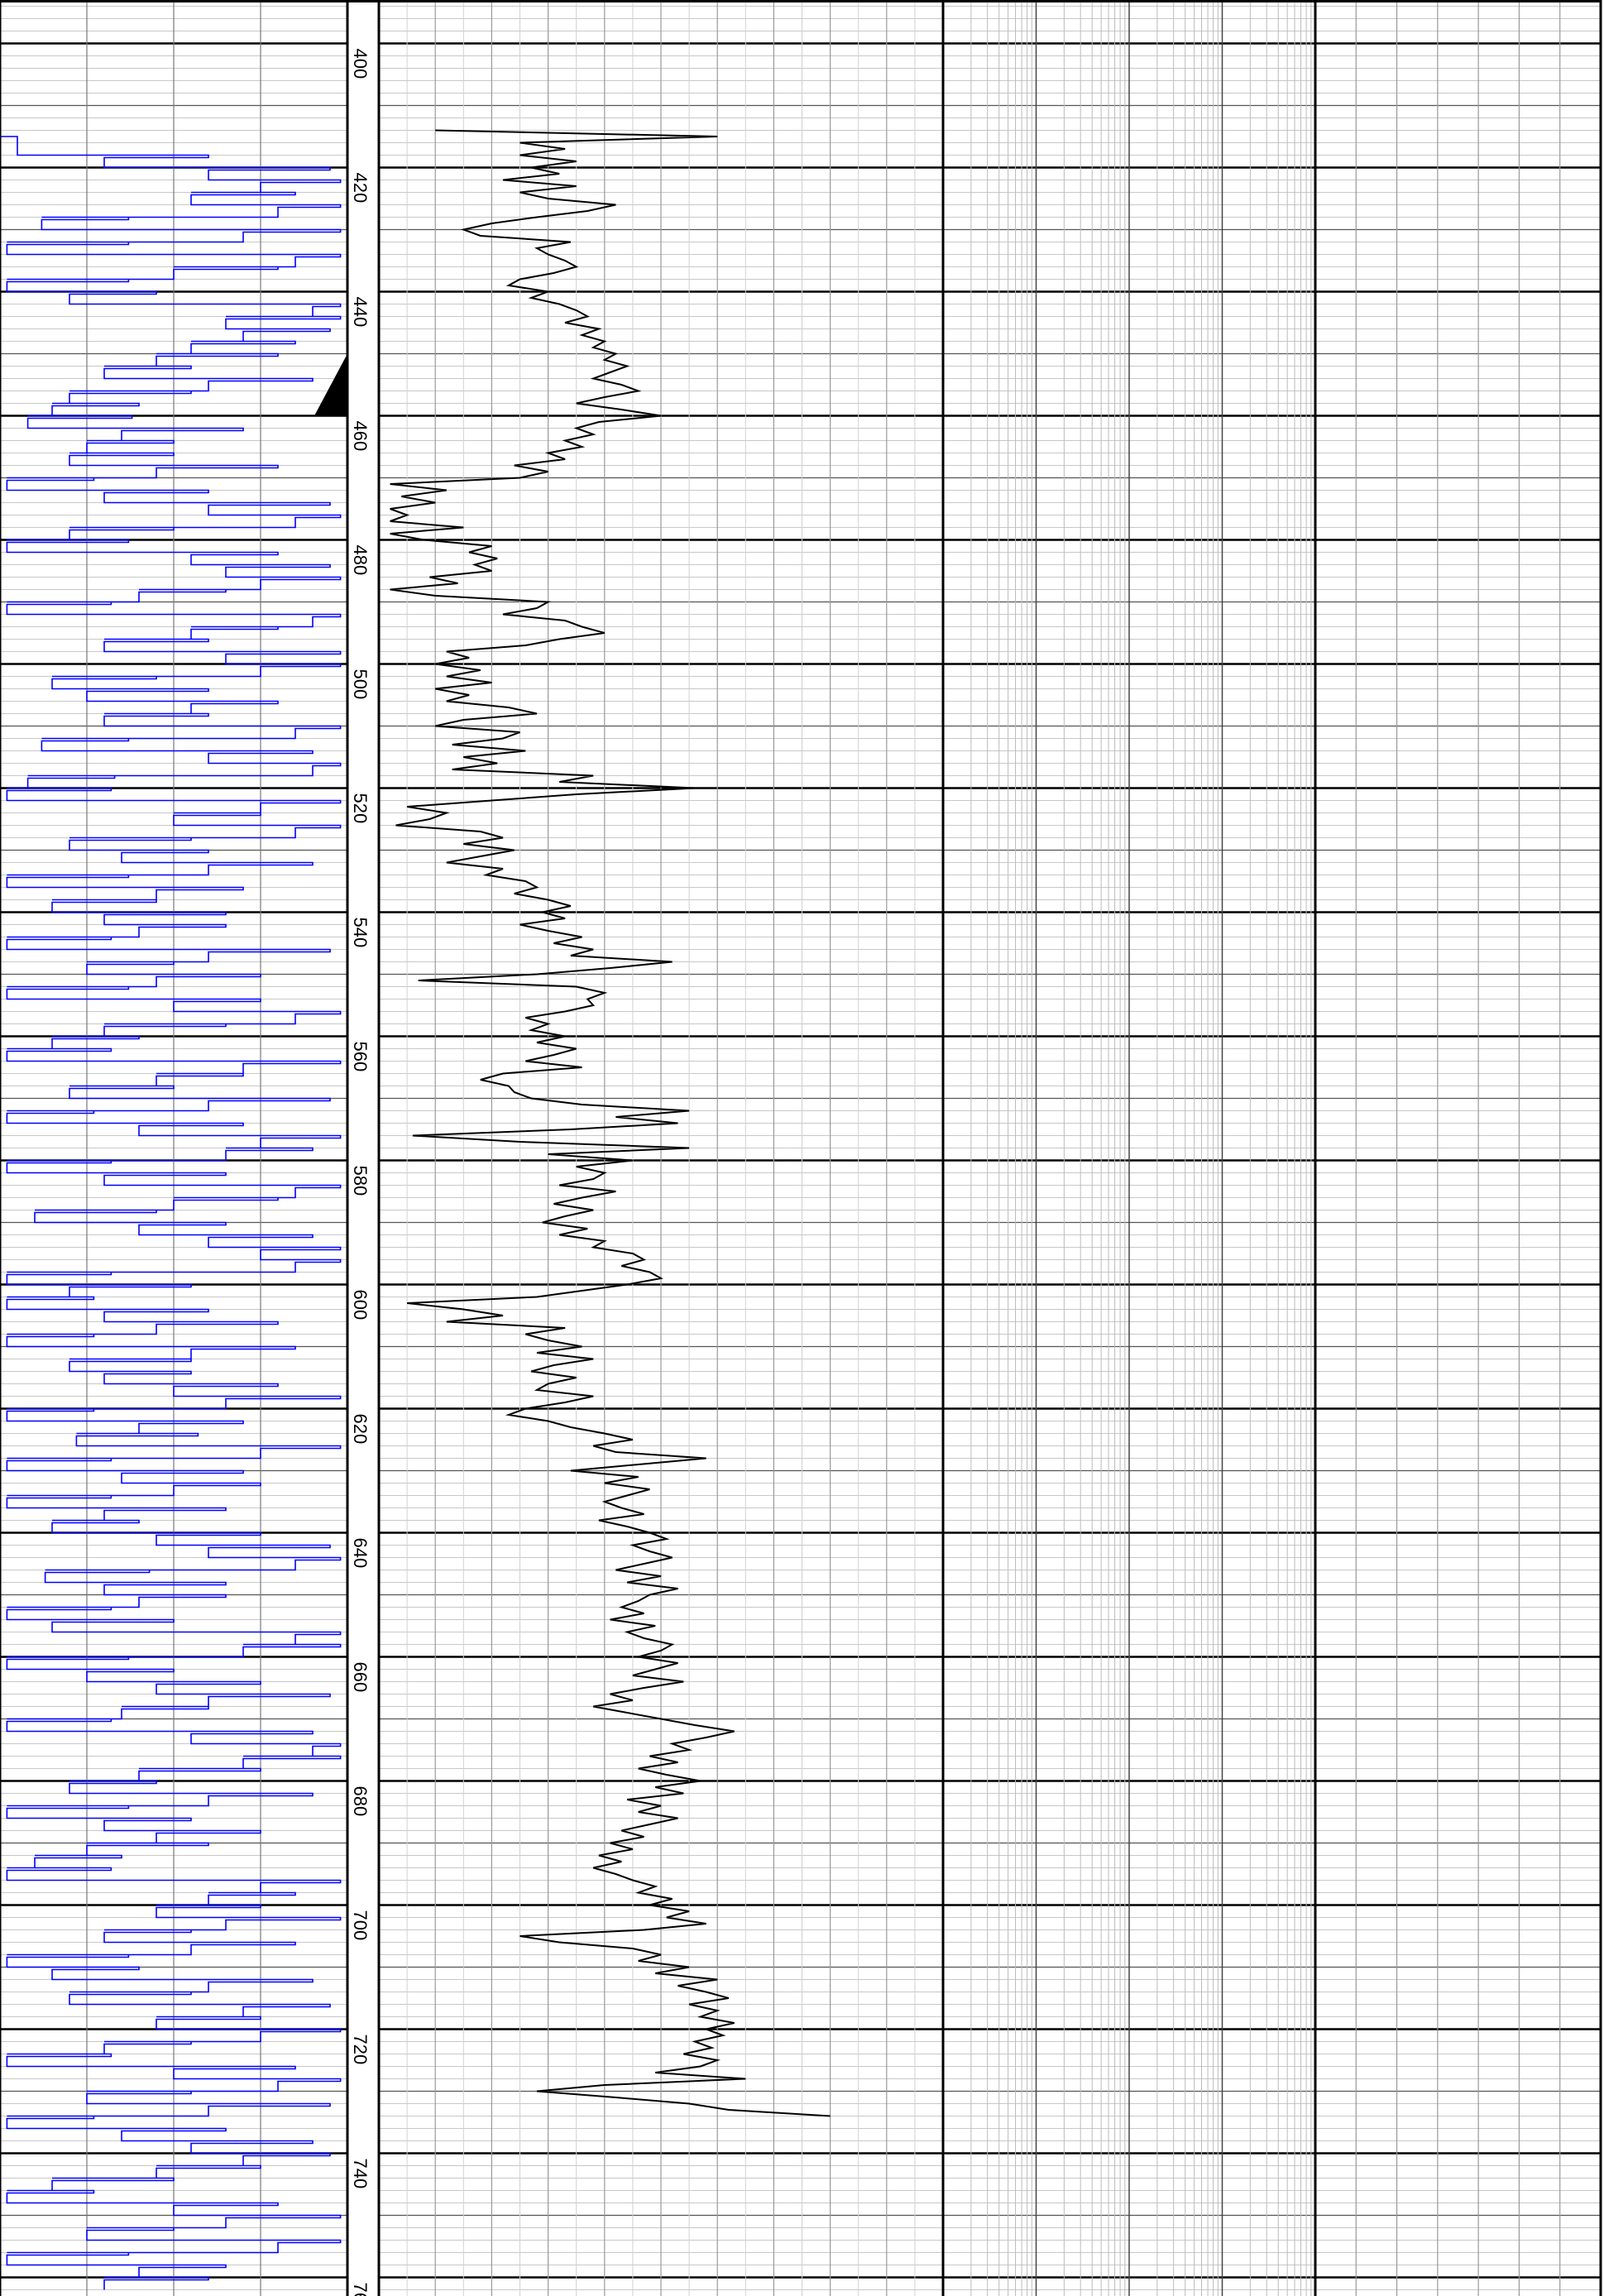  What do you see at coordinates (360, 1181) in the screenshot?
I see `depth-label-580: 580` at bounding box center [360, 1181].